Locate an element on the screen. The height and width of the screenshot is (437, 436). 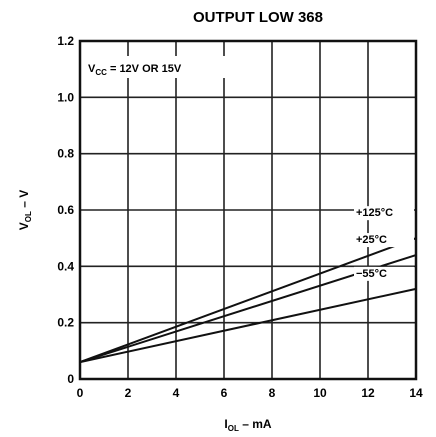
series-labels: +125°C +25°C −55°C is located at coordinates (384, 243).